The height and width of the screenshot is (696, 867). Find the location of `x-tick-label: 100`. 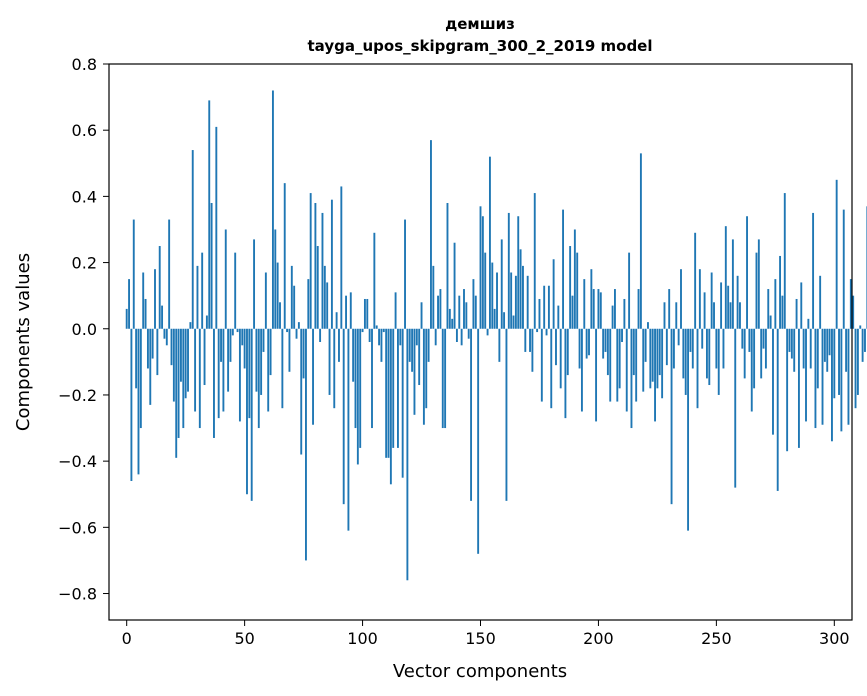

x-tick-label: 100 is located at coordinates (362, 638).